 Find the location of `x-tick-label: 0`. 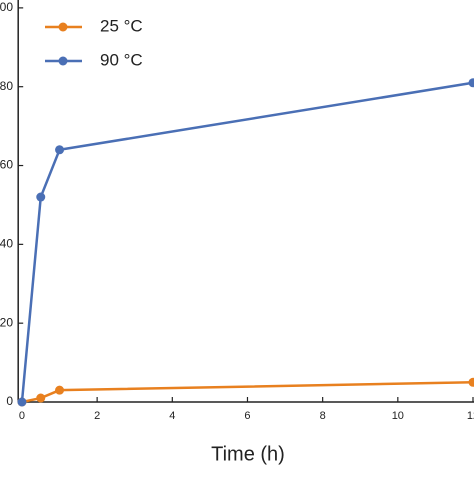

x-tick-label: 0 is located at coordinates (22, 416).